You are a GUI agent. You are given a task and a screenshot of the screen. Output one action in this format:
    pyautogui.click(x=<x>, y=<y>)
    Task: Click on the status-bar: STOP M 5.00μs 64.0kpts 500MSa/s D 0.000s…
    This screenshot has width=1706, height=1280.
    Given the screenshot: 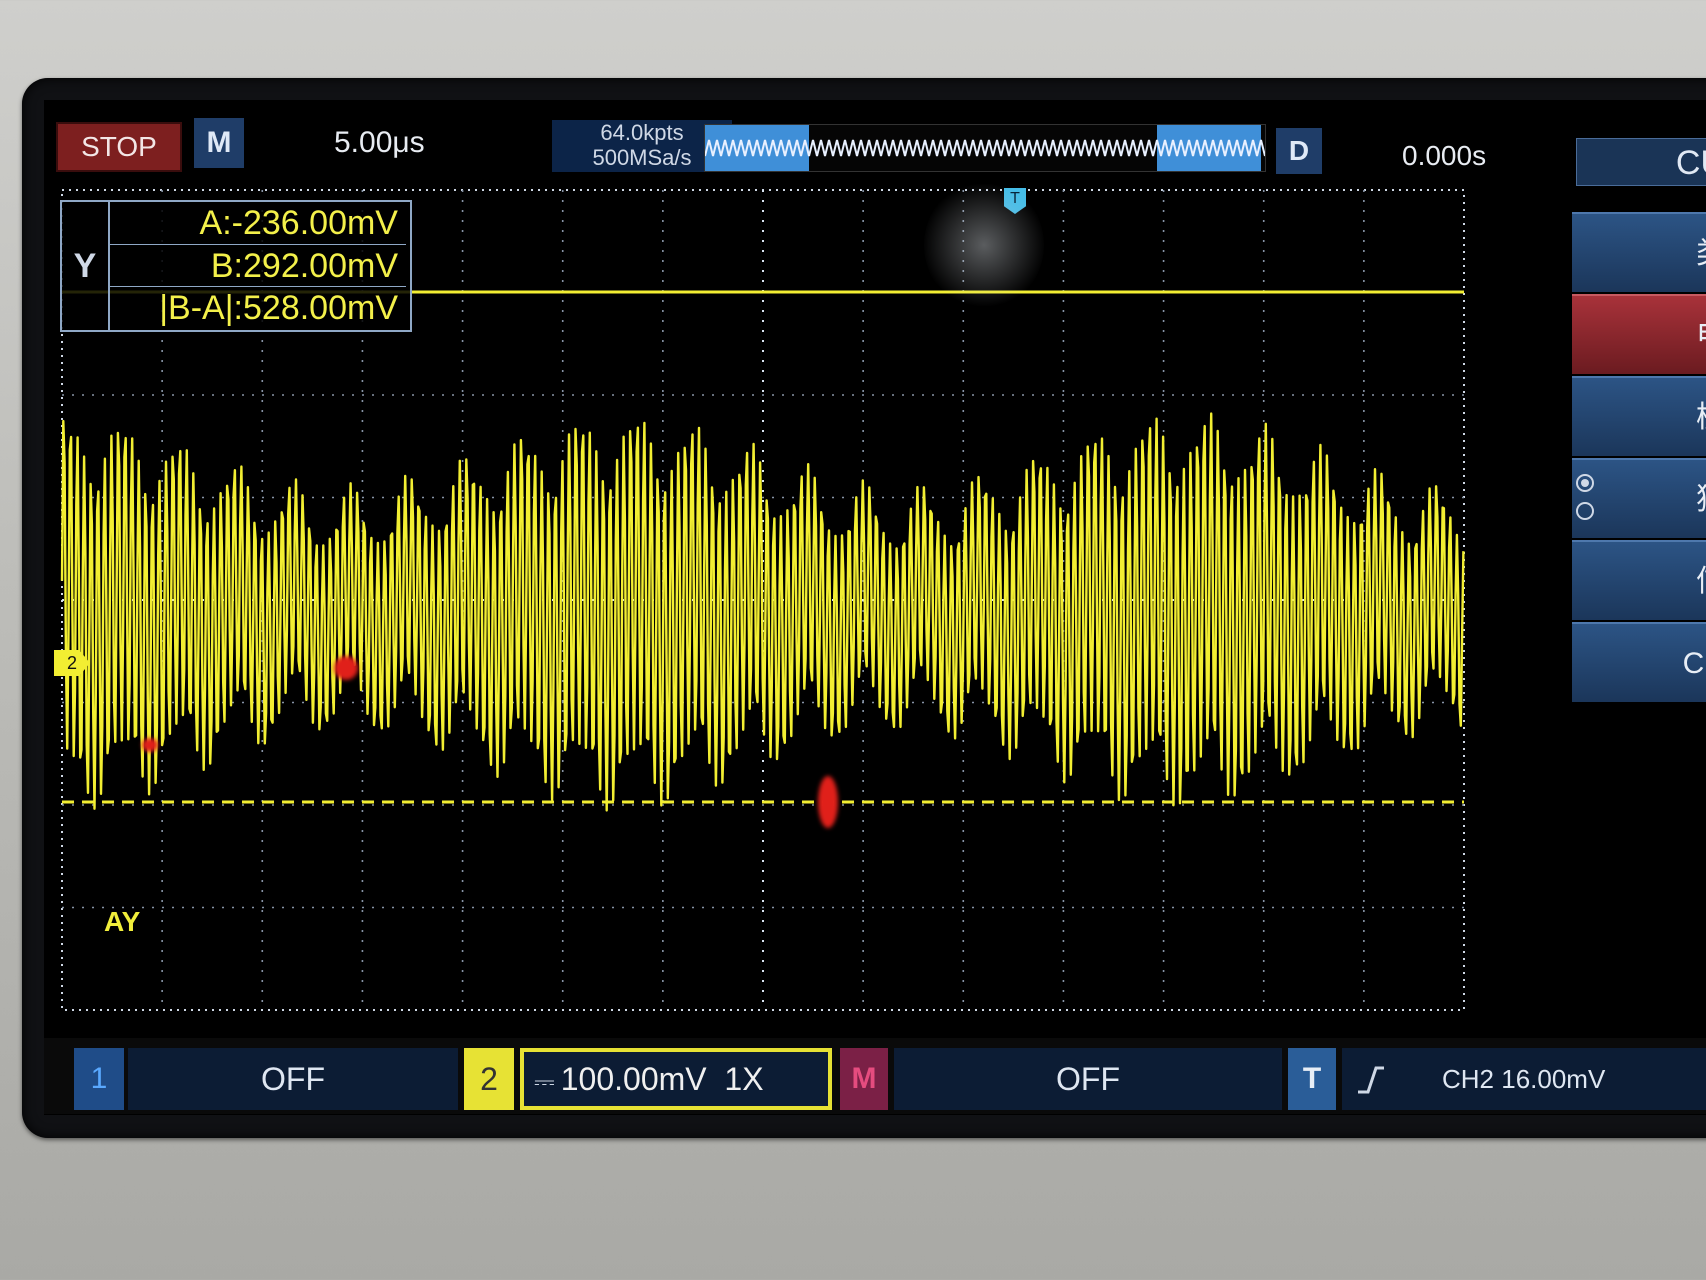 What is the action you would take?
    pyautogui.click(x=875, y=147)
    